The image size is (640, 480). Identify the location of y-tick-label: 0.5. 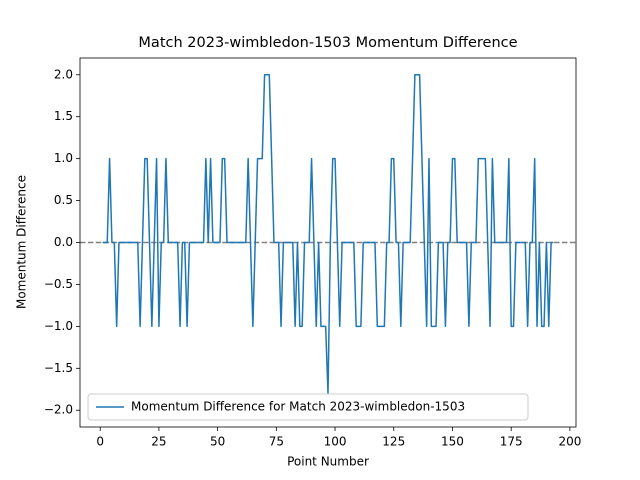
(63, 200).